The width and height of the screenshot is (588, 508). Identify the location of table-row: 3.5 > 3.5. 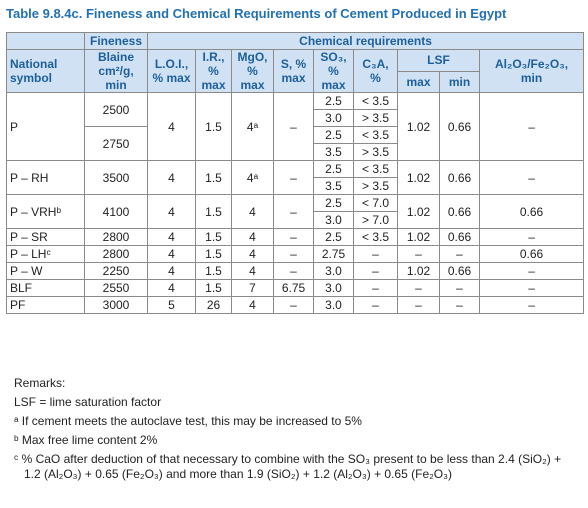
(295, 186).